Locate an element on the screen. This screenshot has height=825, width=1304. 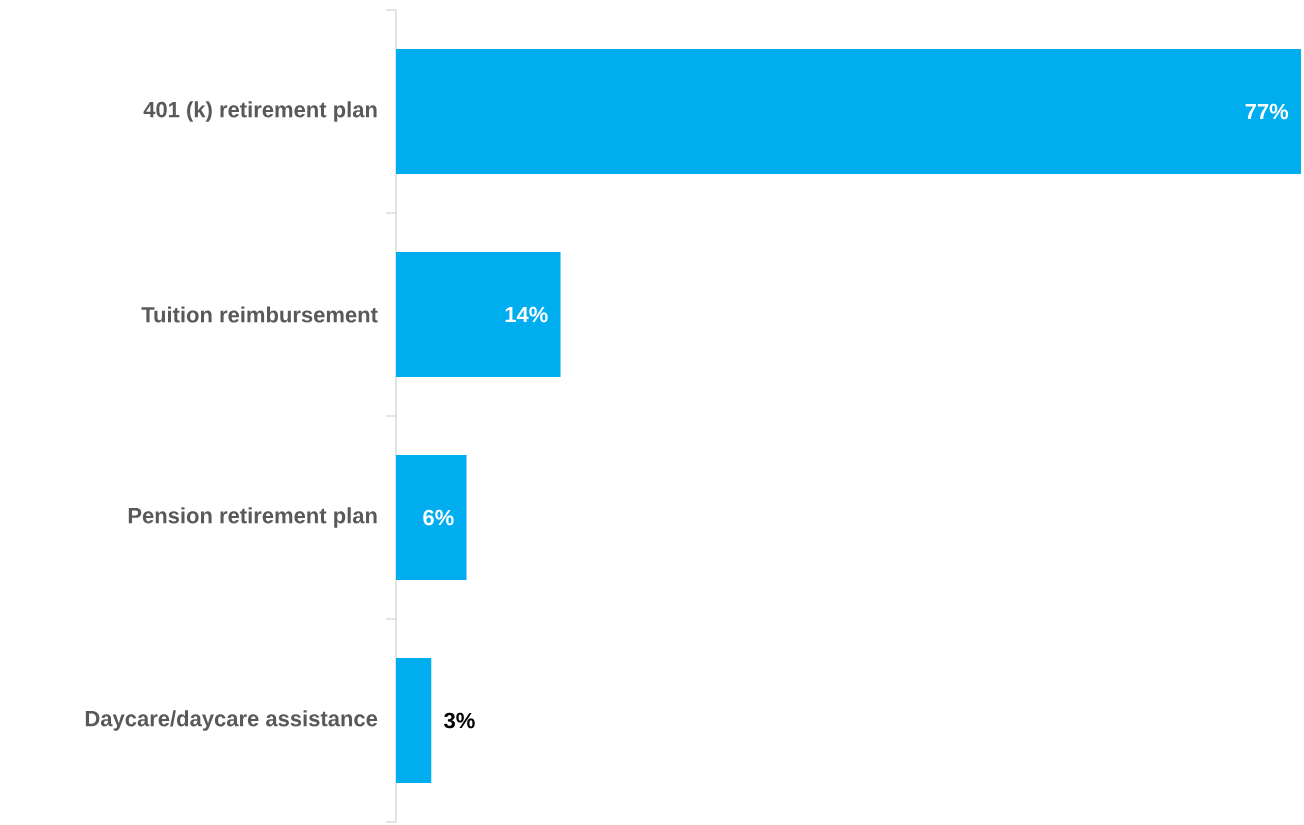
y-tick-label: Tuition reimbursement is located at coordinates (259, 314).